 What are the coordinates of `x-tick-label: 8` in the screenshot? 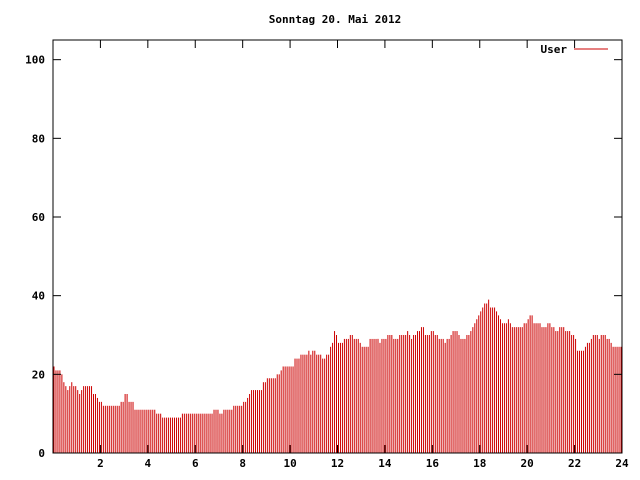 It's located at (242, 463).